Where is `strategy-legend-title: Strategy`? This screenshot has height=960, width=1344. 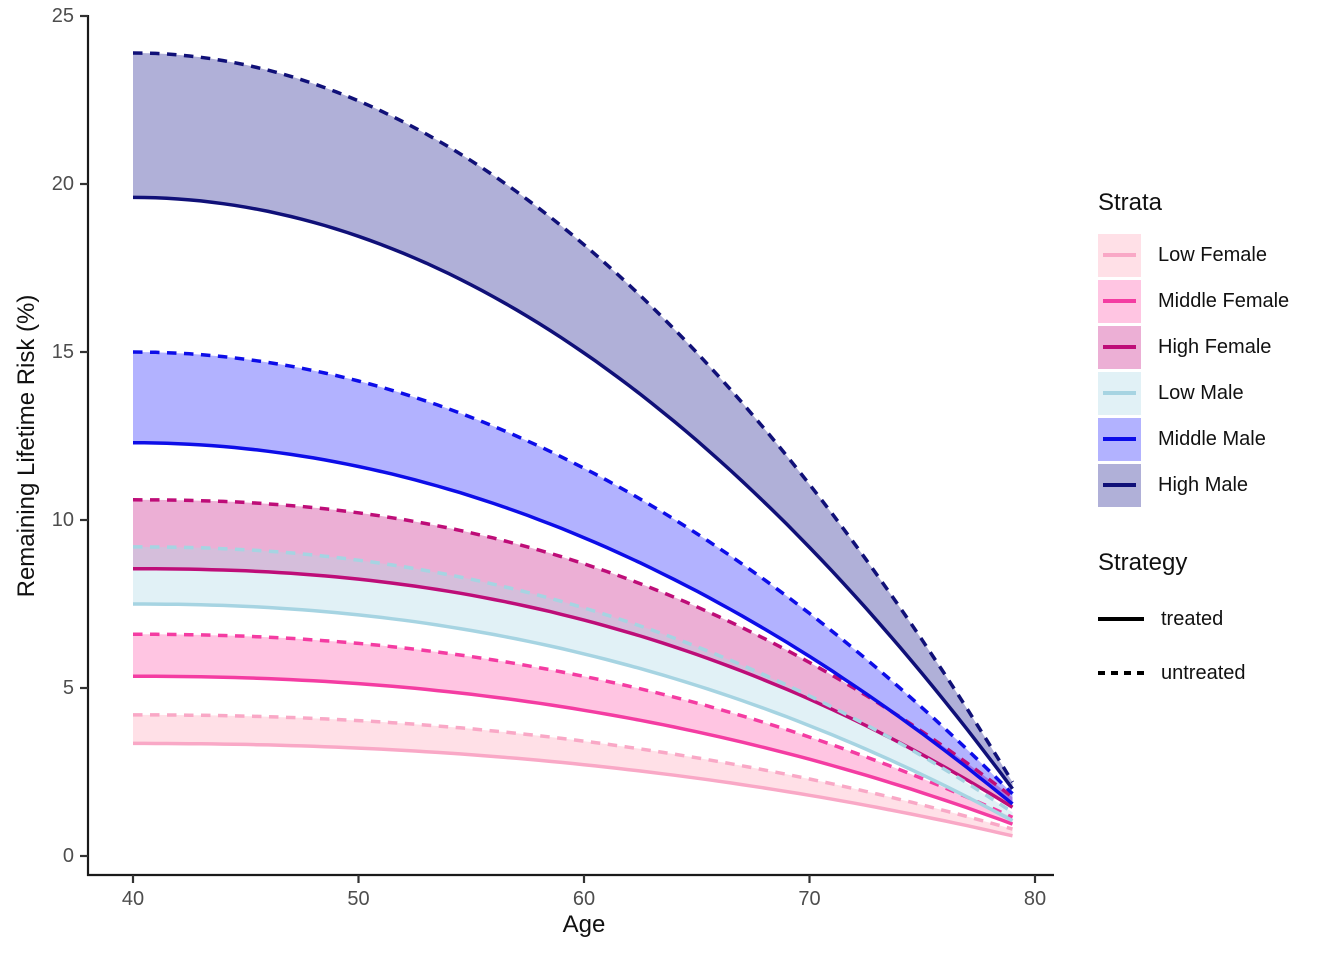 strategy-legend-title: Strategy is located at coordinates (1143, 562).